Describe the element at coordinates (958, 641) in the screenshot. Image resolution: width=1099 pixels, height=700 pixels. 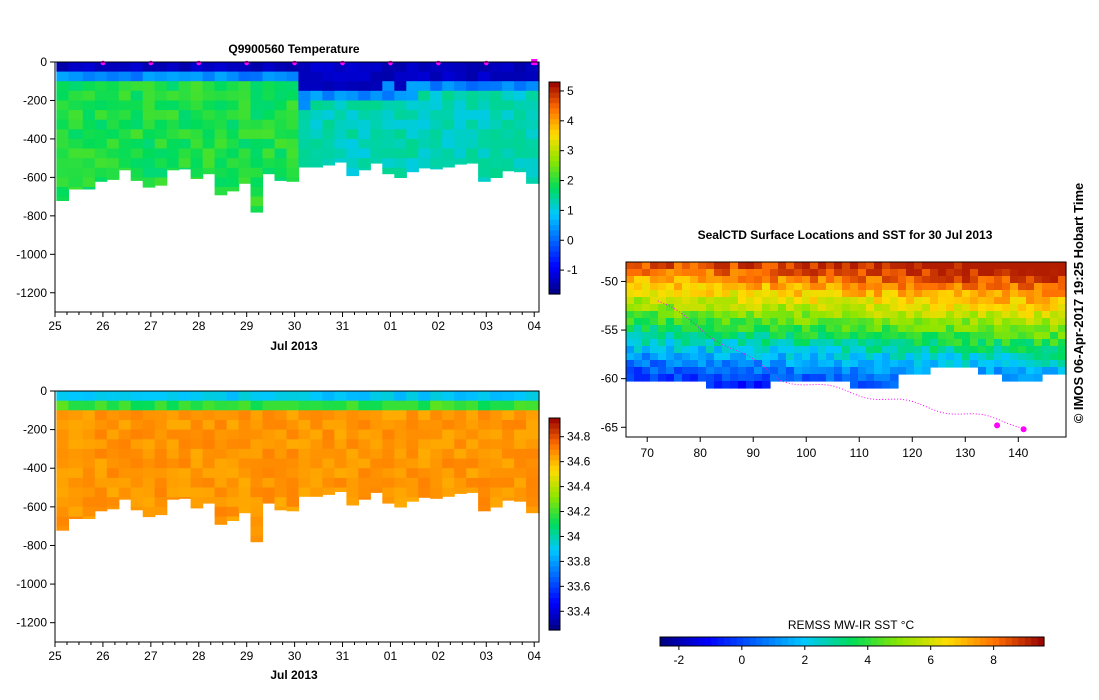
I see `sst-colorbar-segment` at that location.